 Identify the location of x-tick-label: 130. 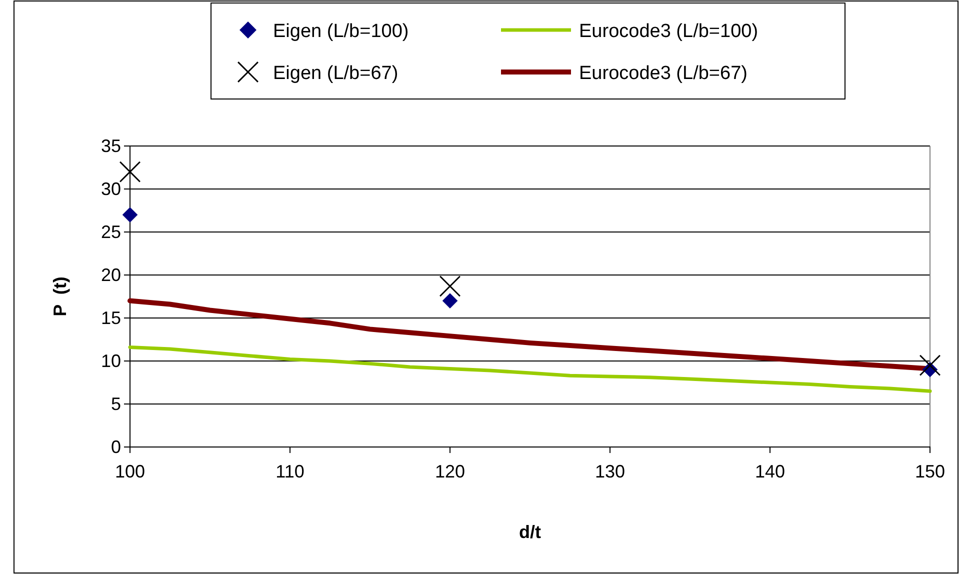
(610, 472).